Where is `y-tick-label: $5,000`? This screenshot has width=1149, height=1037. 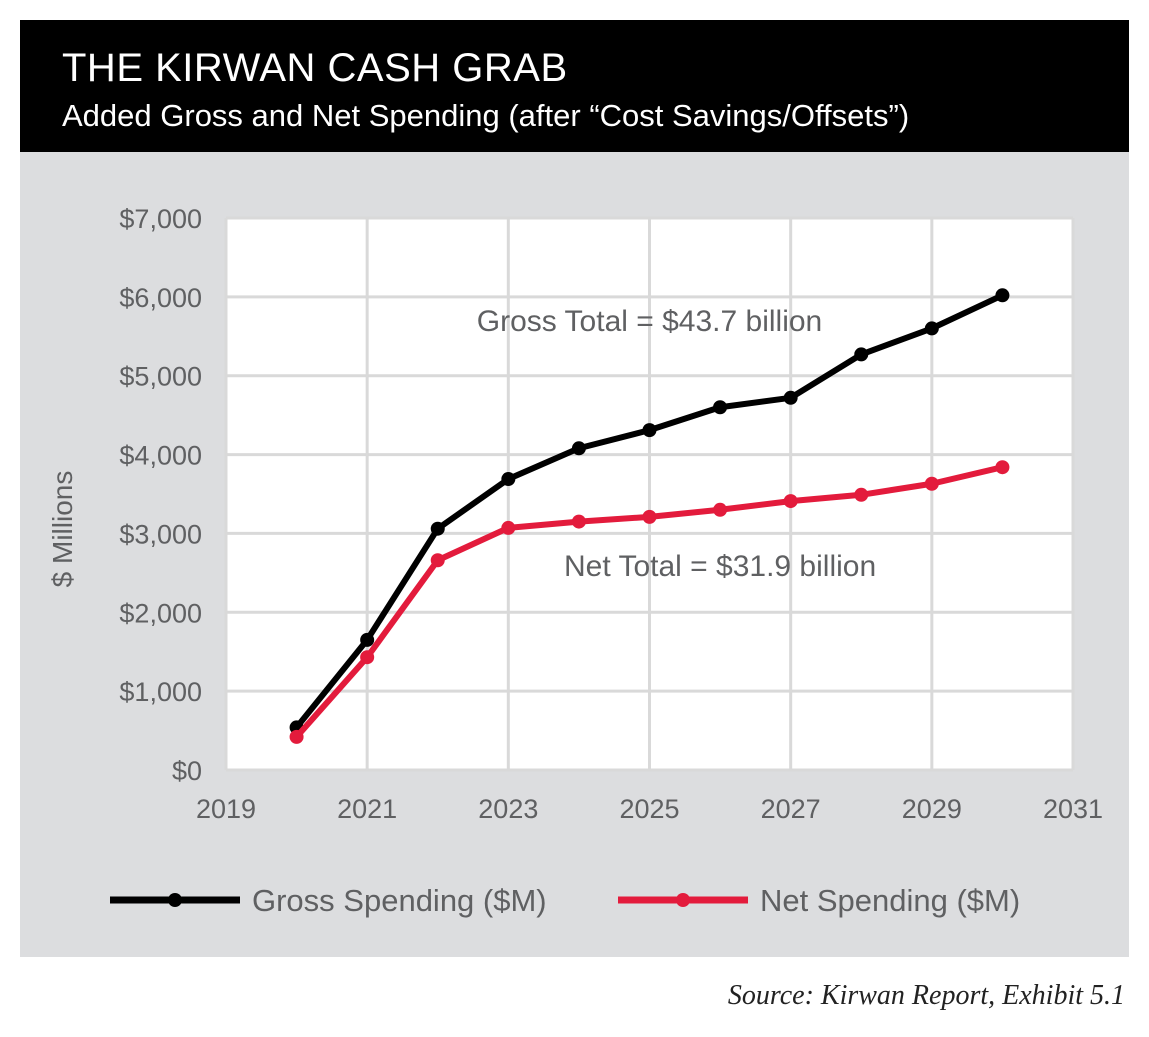 y-tick-label: $5,000 is located at coordinates (160, 377).